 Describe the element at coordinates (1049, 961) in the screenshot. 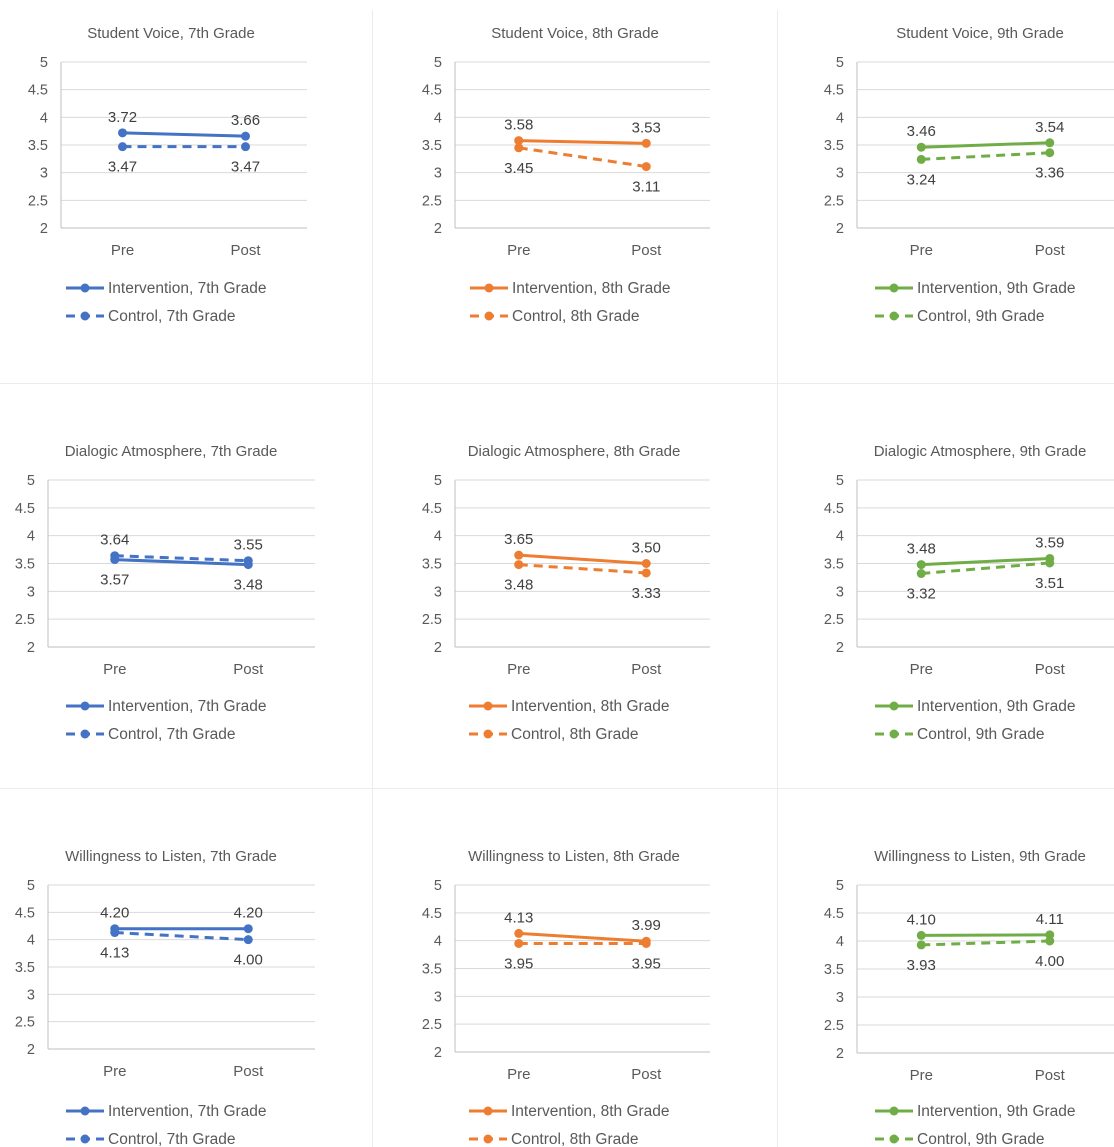

I see `data-label: 4.00` at that location.